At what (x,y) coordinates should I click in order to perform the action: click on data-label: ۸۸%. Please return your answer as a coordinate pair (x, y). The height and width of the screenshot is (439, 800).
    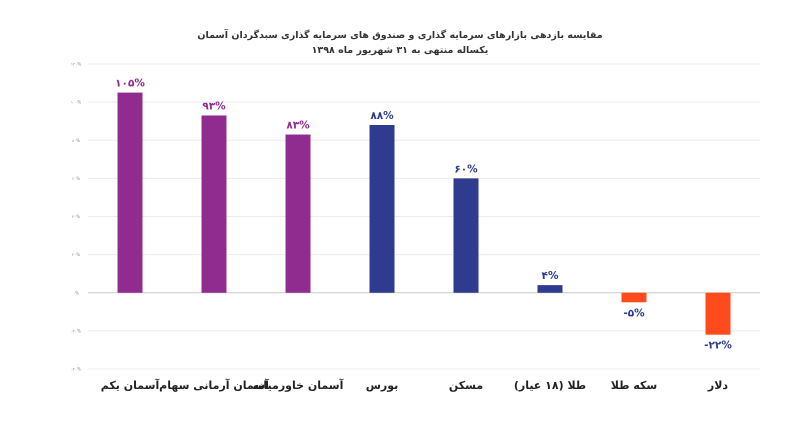
    Looking at the image, I should click on (382, 116).